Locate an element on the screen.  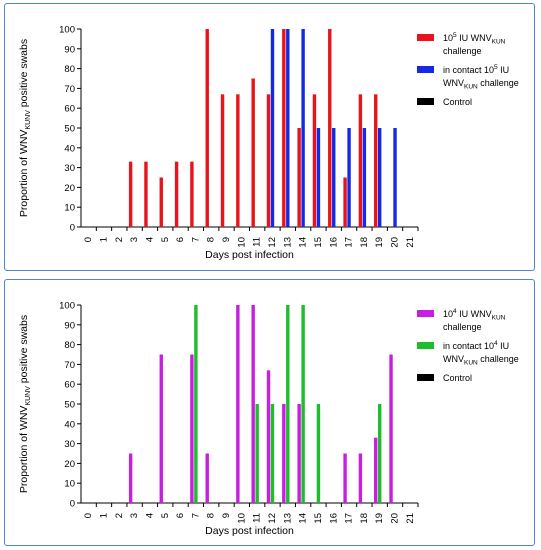
x-tick-label: 12 is located at coordinates (272, 518).